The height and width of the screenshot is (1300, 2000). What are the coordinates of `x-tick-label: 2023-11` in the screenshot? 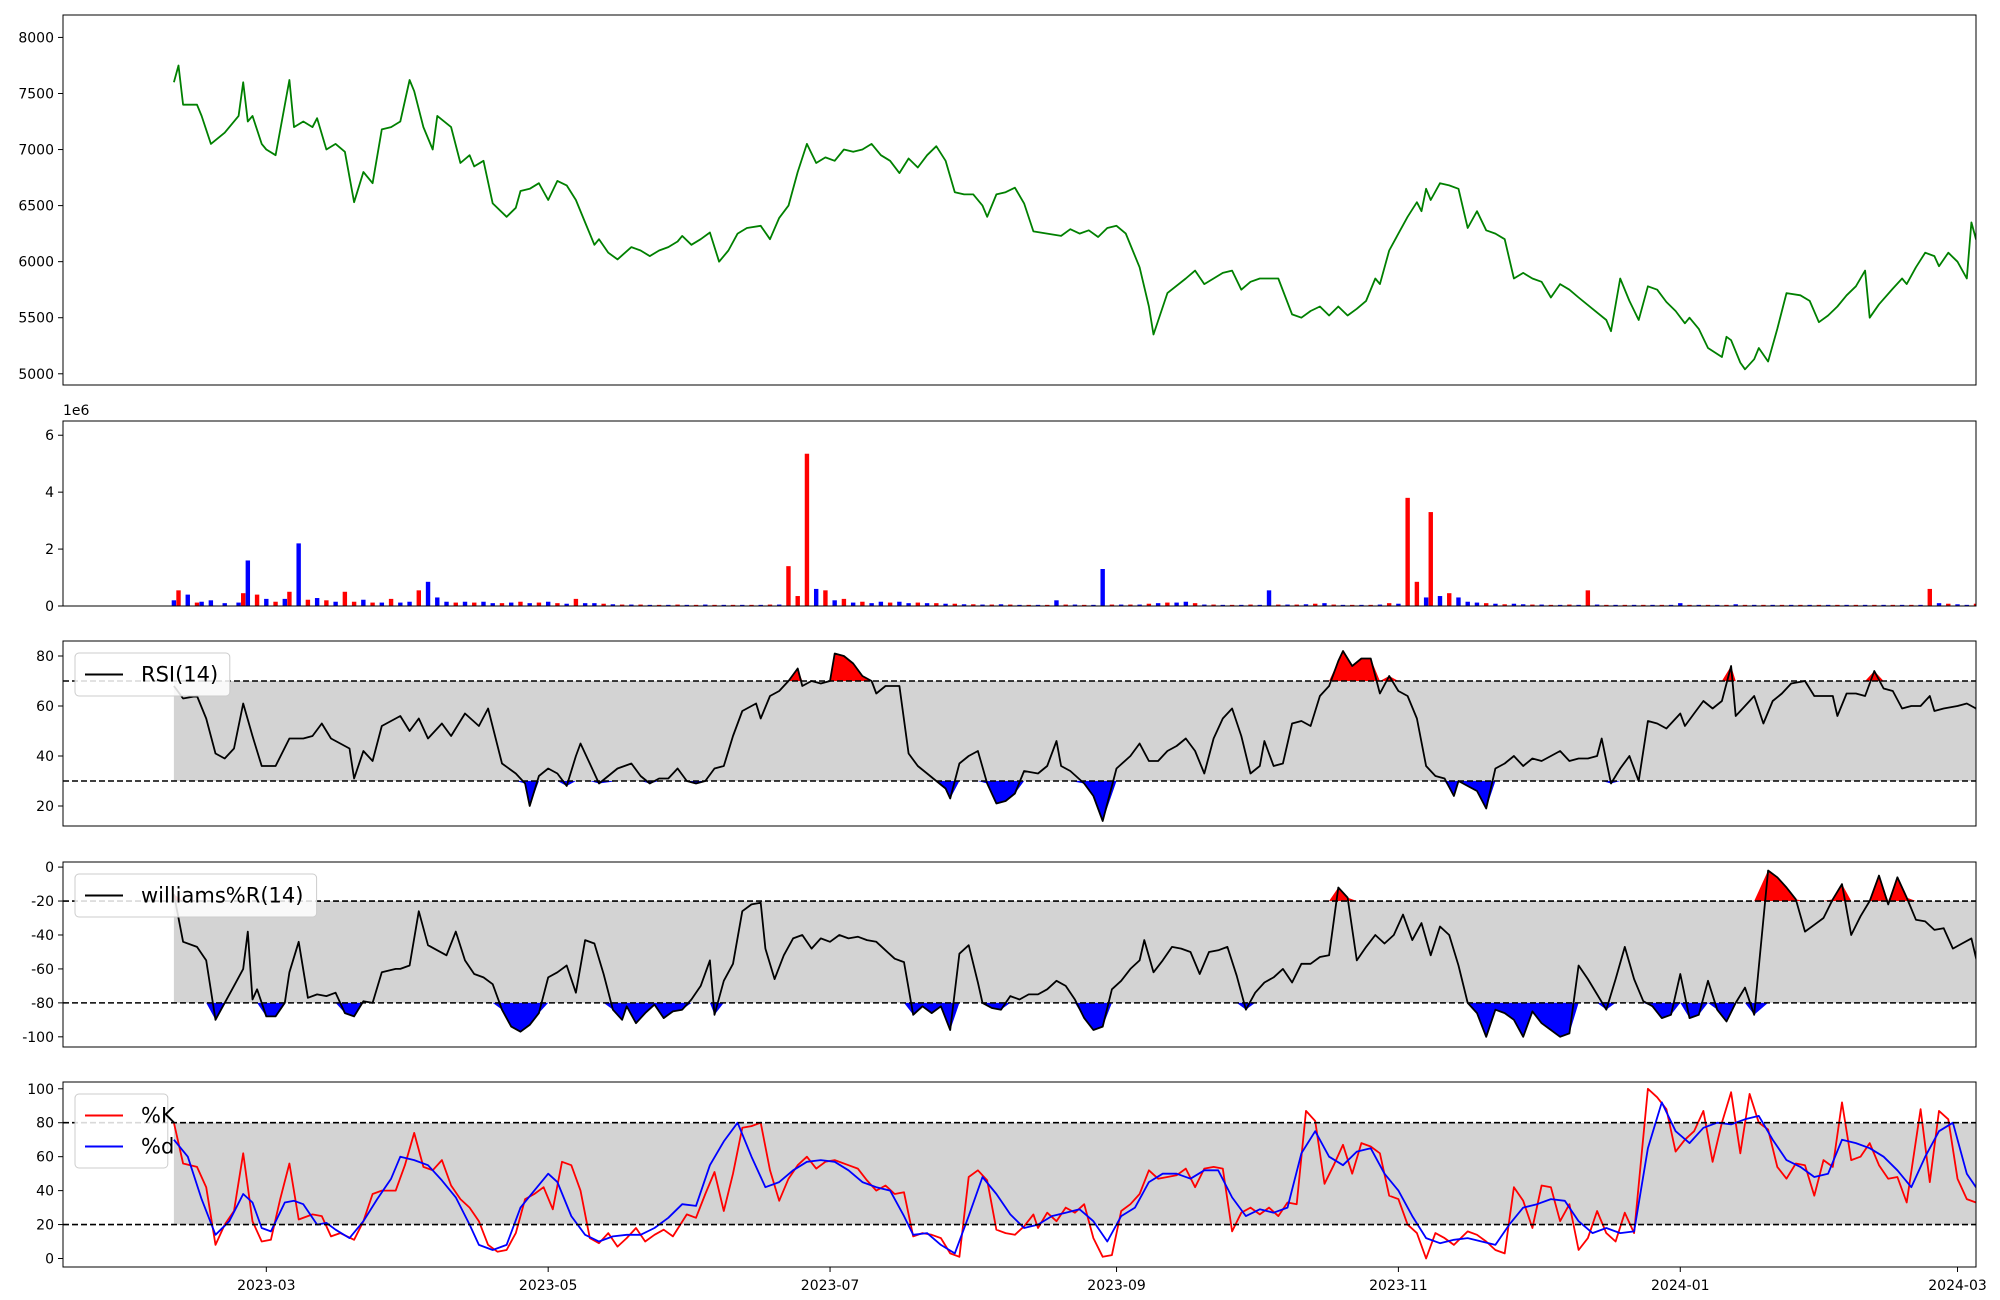 It's located at (1398, 1286).